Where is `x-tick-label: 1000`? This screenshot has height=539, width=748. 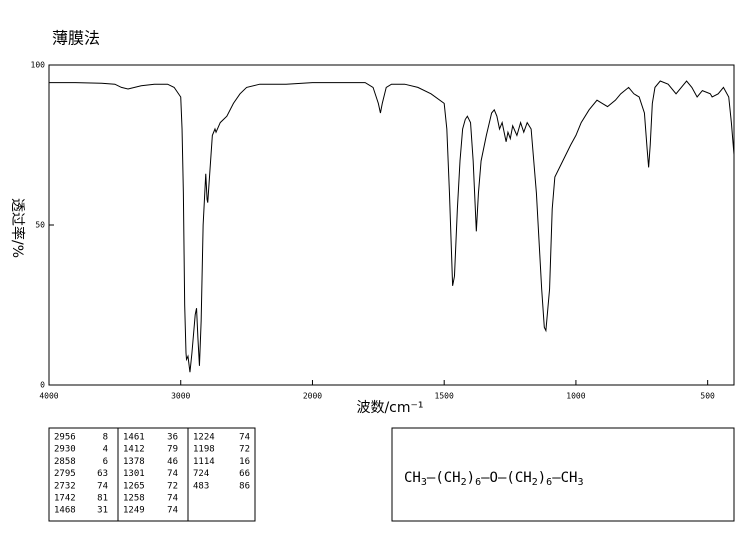 x-tick-label: 1000 is located at coordinates (575, 396).